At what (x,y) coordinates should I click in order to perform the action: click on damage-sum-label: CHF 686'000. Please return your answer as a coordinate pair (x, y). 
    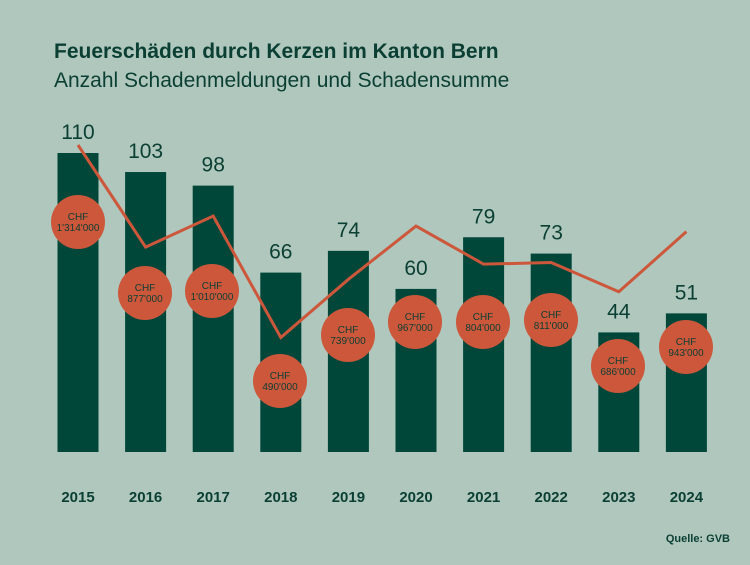
    Looking at the image, I should click on (618, 367).